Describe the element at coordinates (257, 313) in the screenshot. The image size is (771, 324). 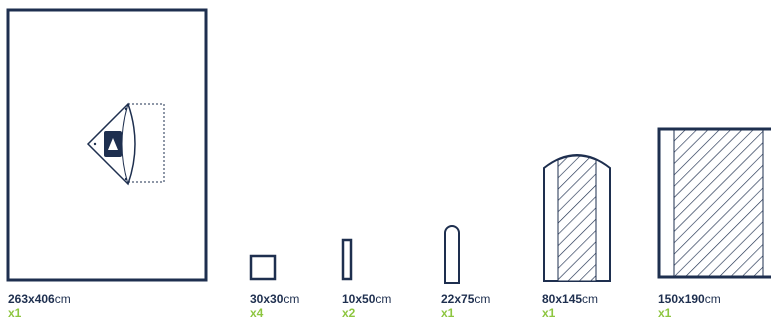
I see `item-quantity: x4` at that location.